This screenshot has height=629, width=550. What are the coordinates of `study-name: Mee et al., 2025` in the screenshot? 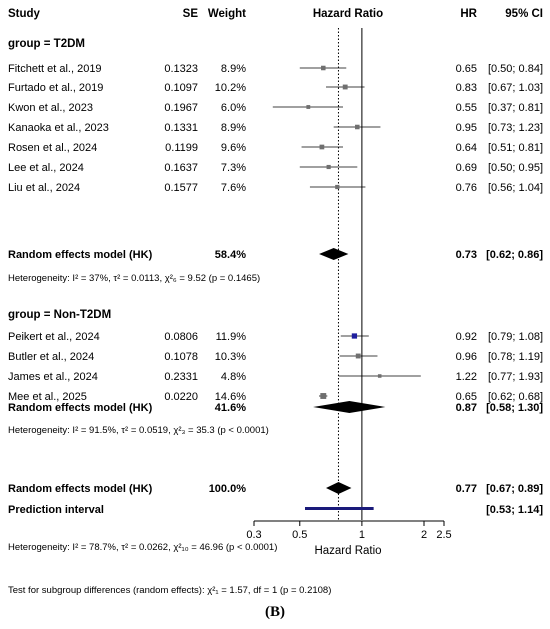 It's located at (47, 397).